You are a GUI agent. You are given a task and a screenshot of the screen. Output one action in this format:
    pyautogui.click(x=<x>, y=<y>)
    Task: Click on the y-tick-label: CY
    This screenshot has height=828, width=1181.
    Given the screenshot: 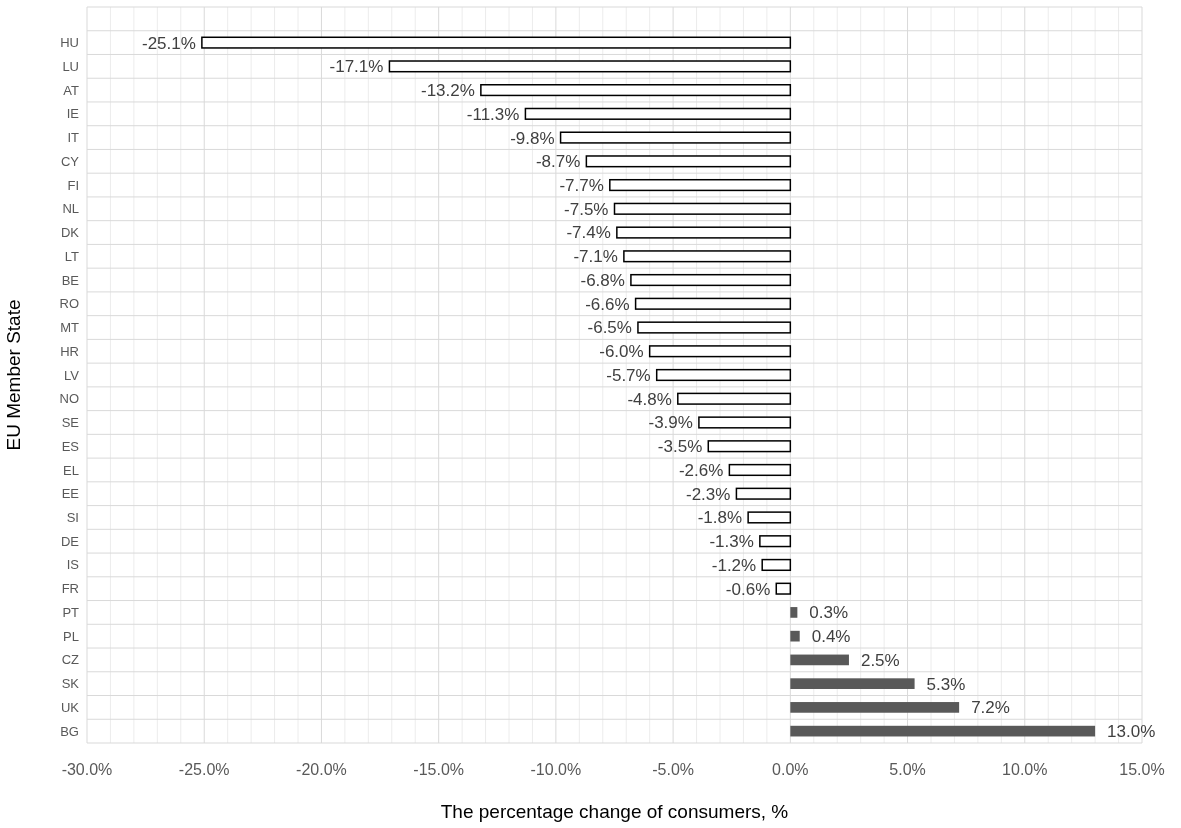 What is the action you would take?
    pyautogui.click(x=70, y=161)
    